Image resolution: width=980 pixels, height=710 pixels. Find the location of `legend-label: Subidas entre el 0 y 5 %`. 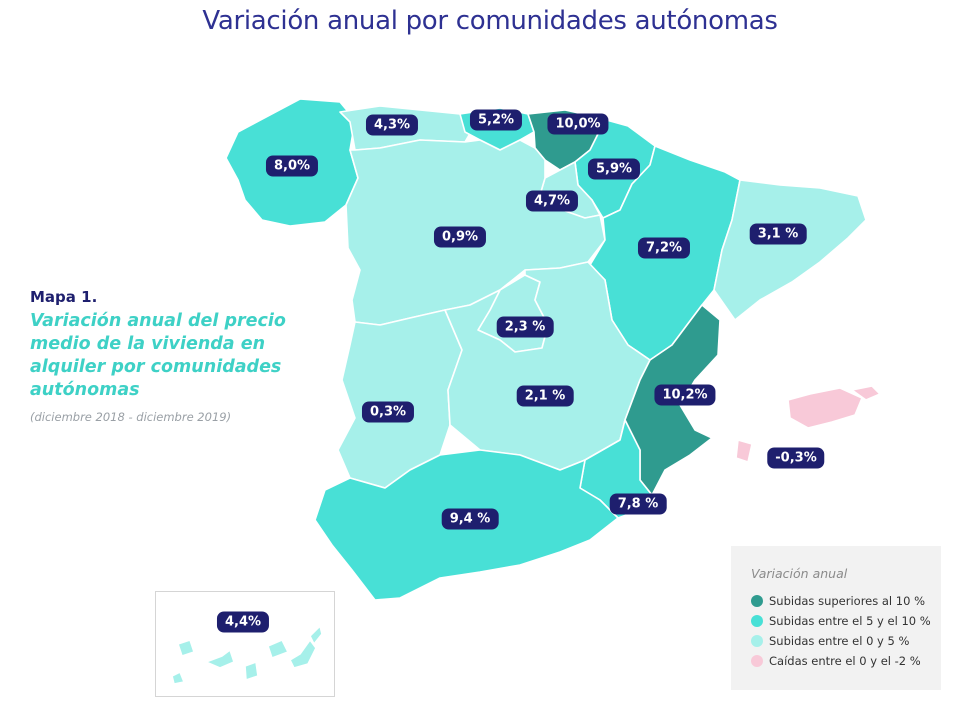

legend-label: Subidas entre el 0 y 5 % is located at coordinates (839, 641).